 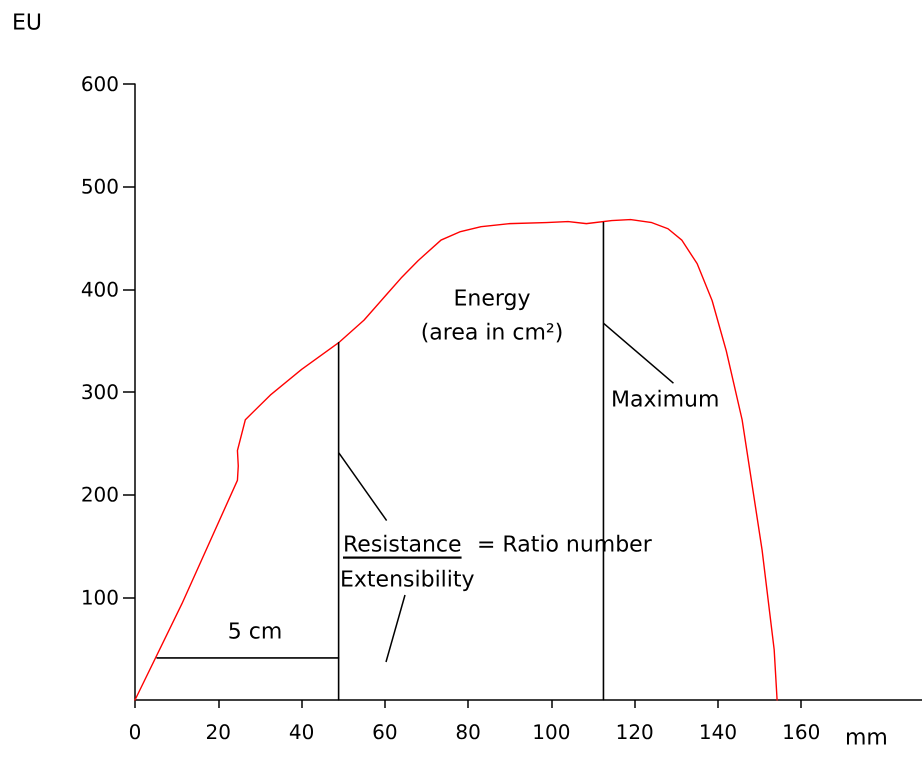 I want to click on x-tick-label: 20, so click(x=219, y=732).